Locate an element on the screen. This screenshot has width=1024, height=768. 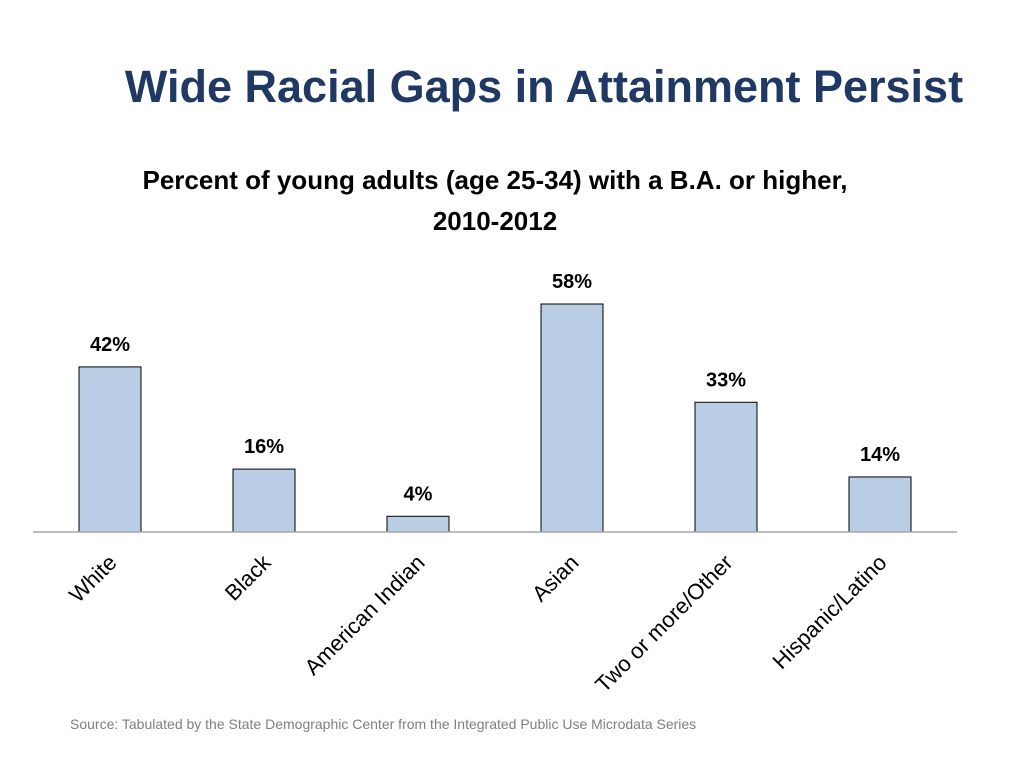
category-label-asian: Asian is located at coordinates (555, 578).